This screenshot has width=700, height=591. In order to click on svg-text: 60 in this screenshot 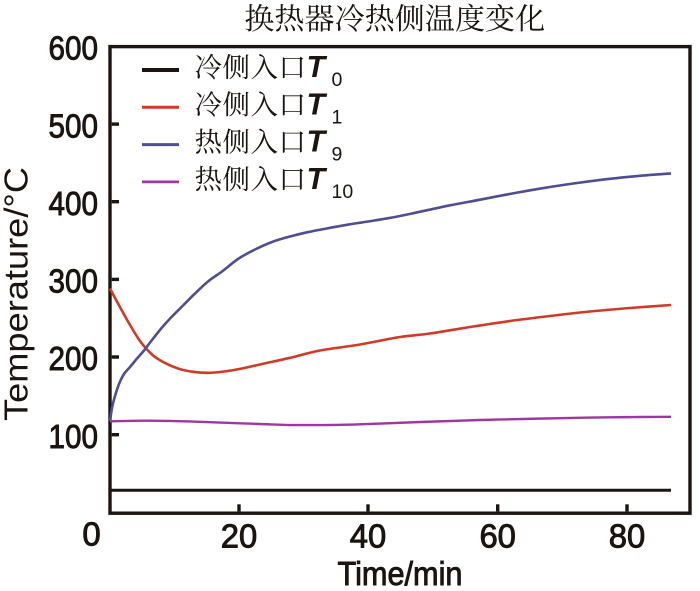, I will do `click(497, 536)`.